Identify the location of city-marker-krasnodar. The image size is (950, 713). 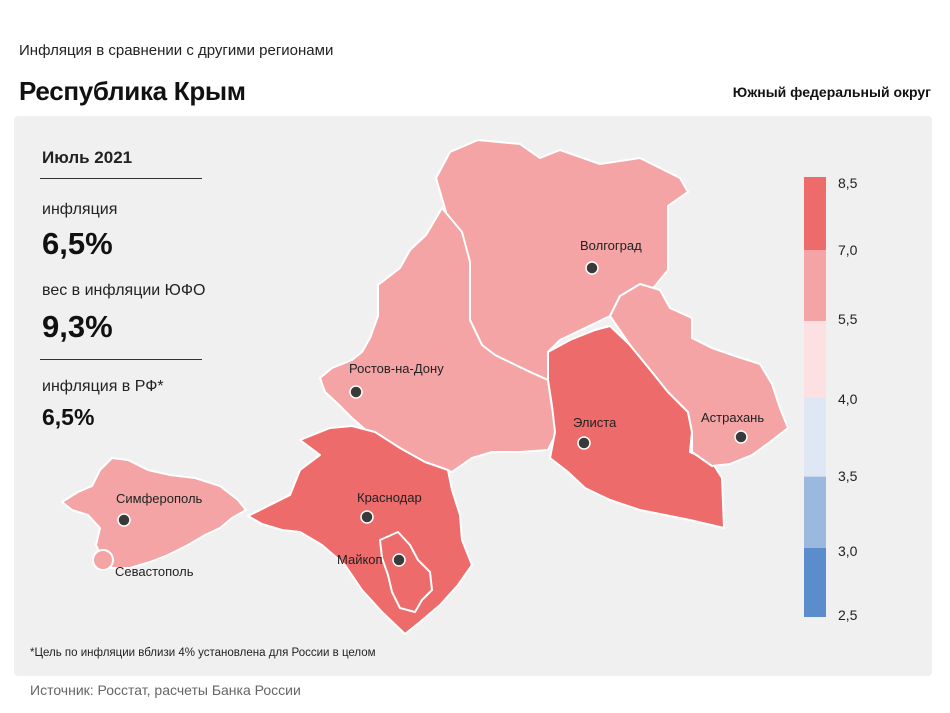
(367, 517).